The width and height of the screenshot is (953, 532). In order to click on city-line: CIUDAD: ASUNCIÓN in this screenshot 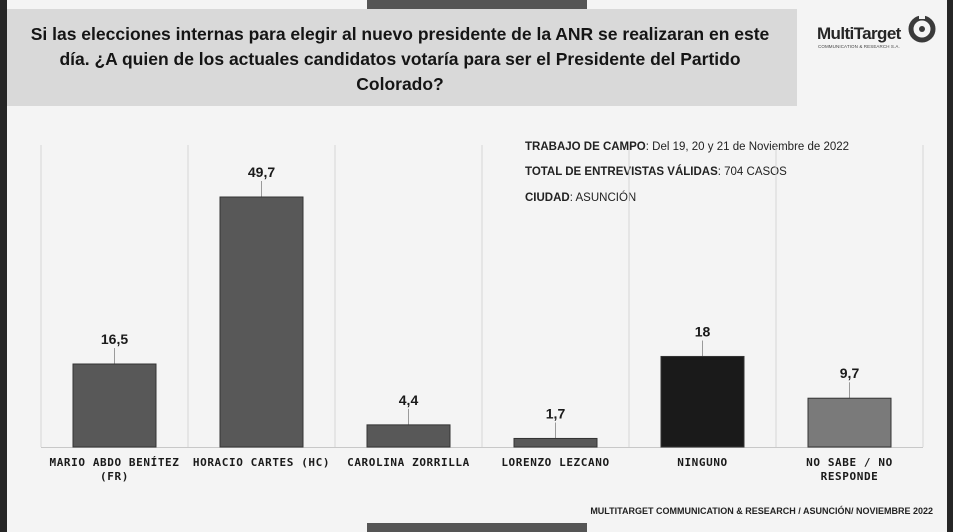, I will do `click(580, 198)`.